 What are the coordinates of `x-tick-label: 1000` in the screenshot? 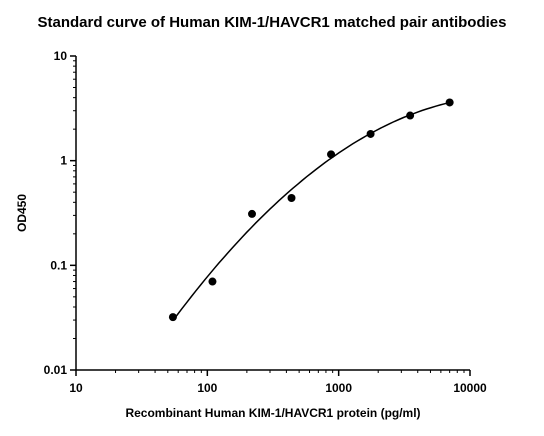 It's located at (338, 388).